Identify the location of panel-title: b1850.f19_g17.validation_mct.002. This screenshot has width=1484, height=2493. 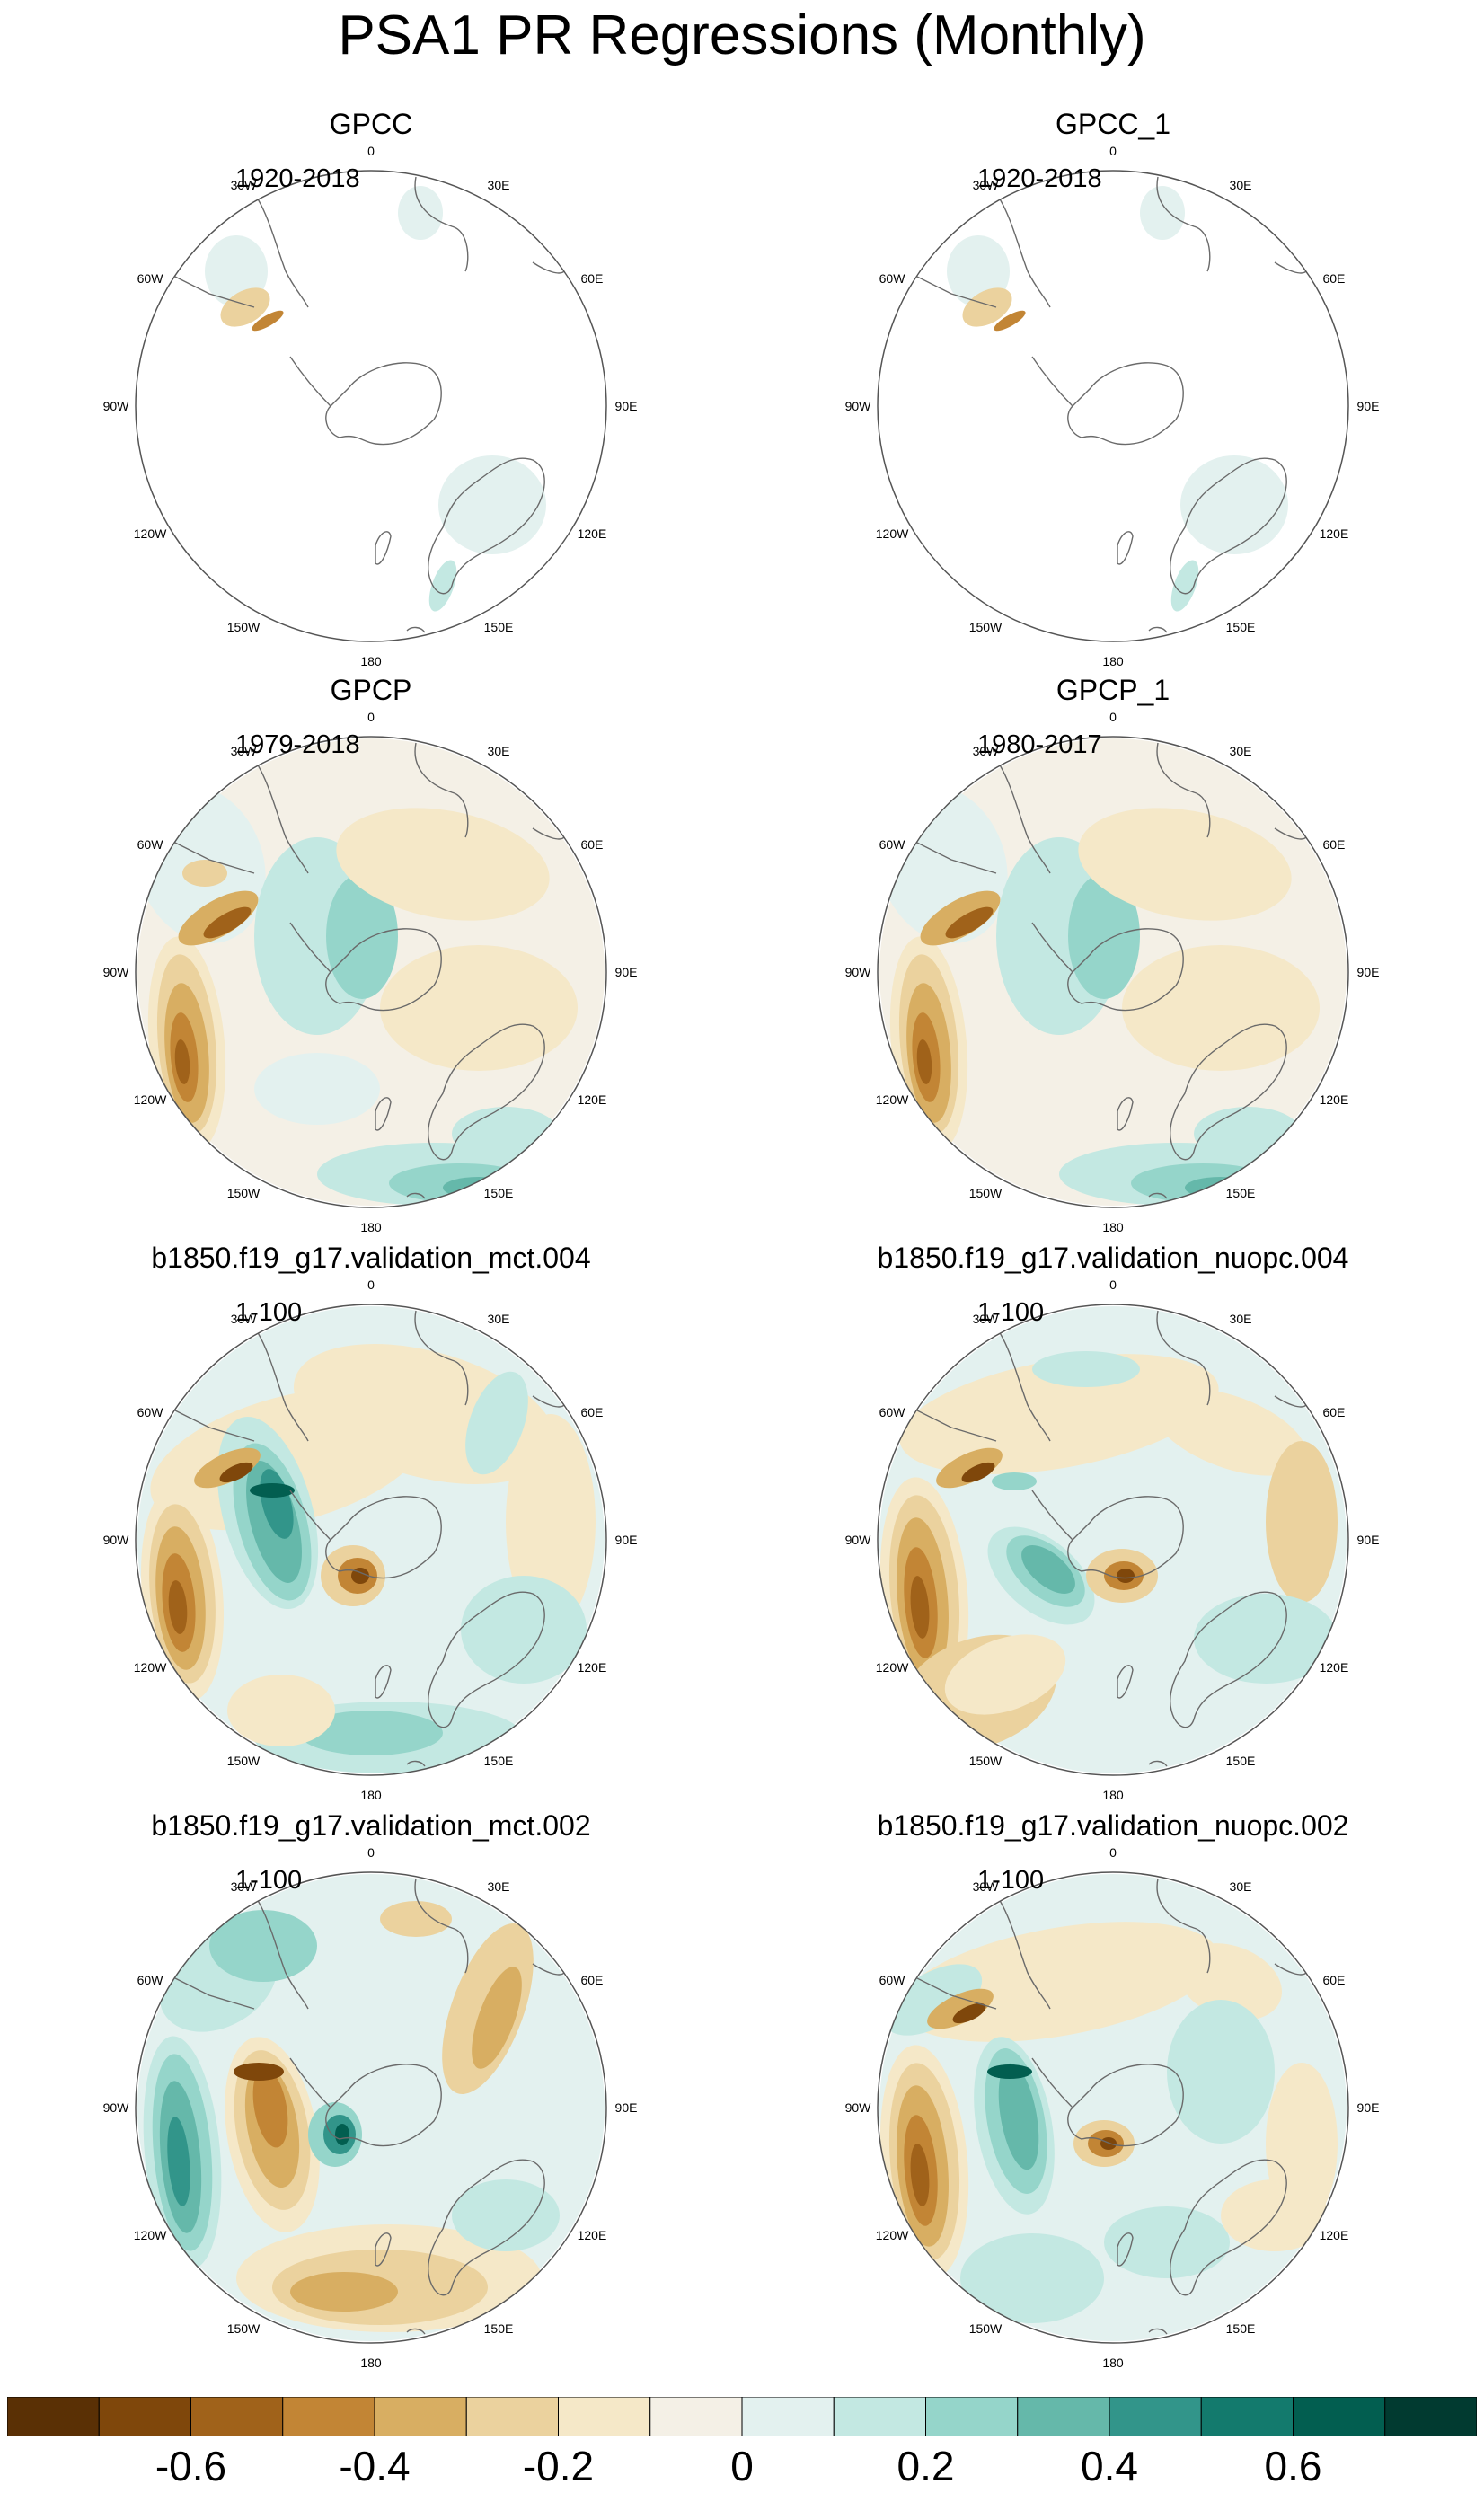
(371, 1825).